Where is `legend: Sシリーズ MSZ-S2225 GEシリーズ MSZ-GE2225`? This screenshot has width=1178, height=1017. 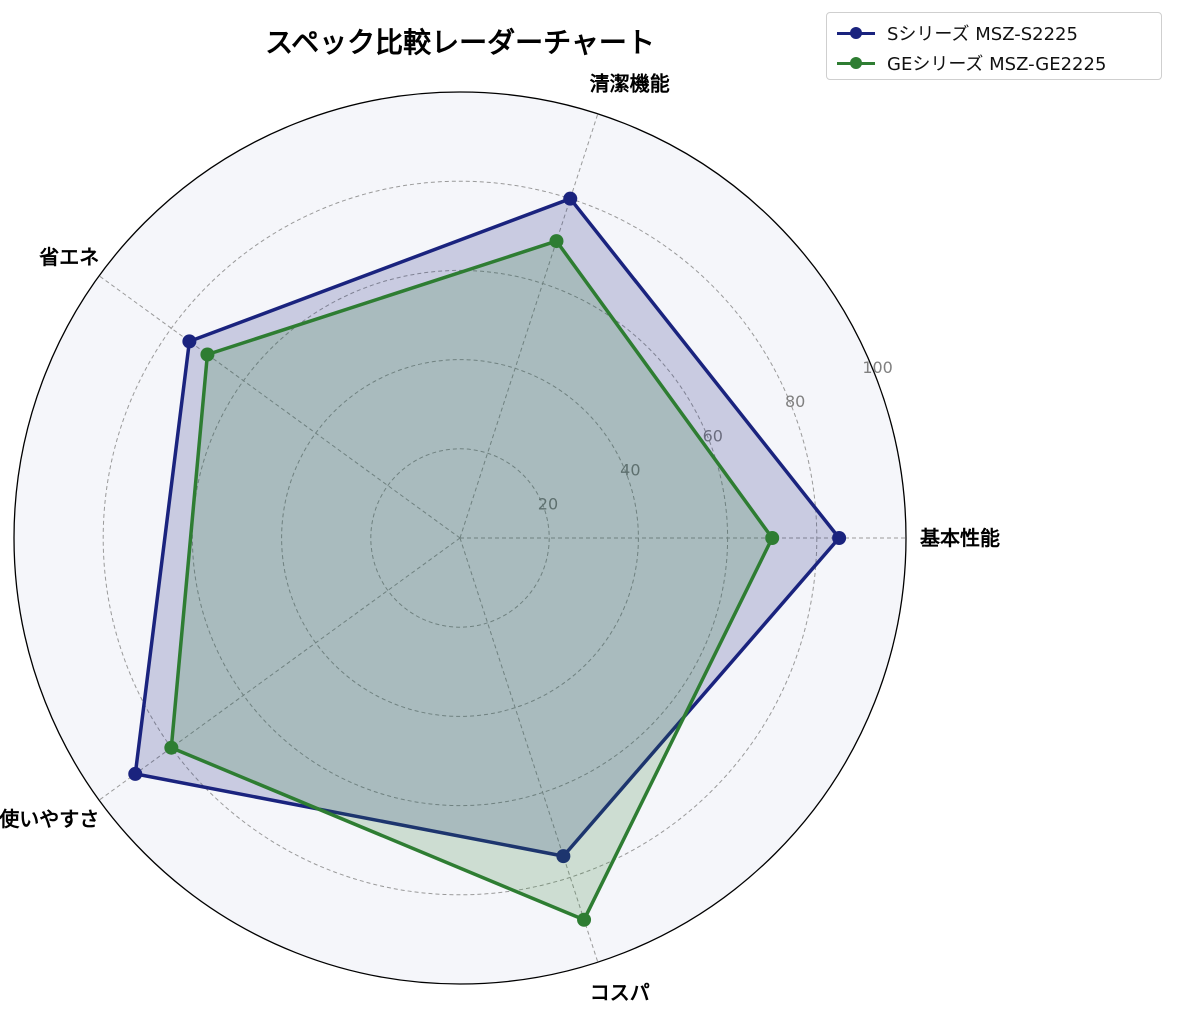 legend: Sシリーズ MSZ-S2225 GEシリーズ MSZ-GE2225 is located at coordinates (994, 46).